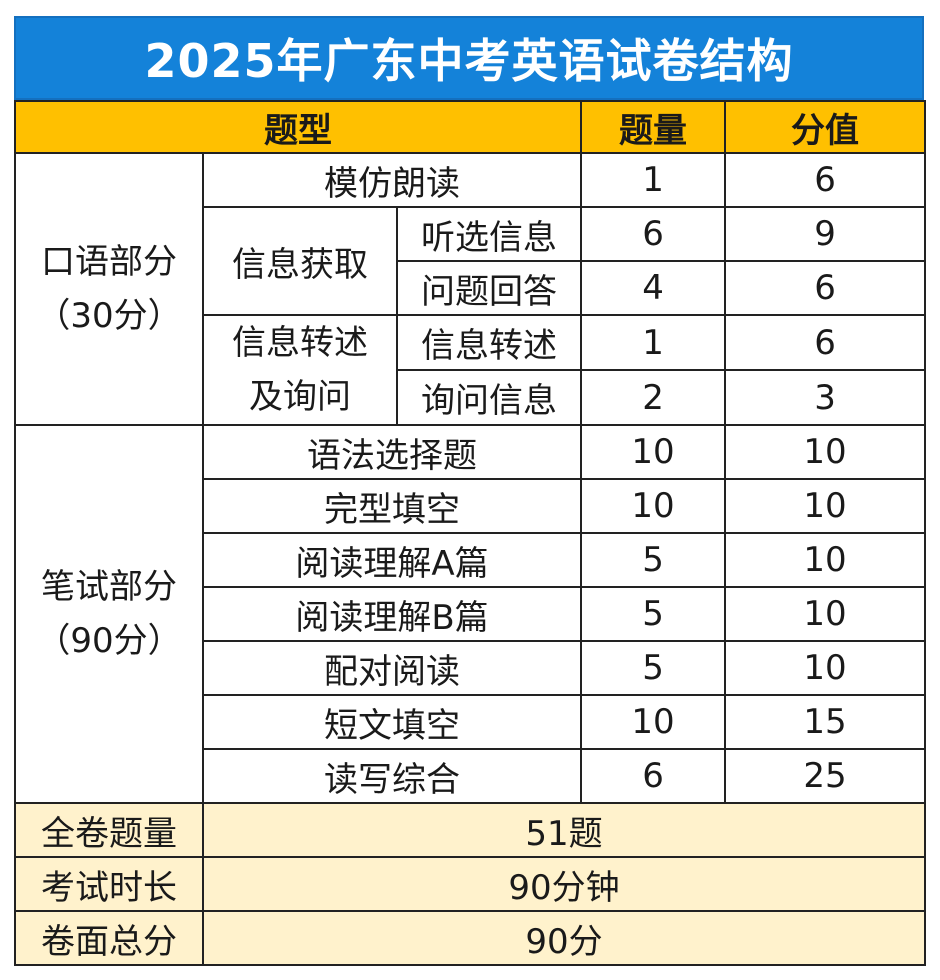 This screenshot has height=980, width=940. I want to click on table-row: 完型填空 10 10, so click(471, 506).